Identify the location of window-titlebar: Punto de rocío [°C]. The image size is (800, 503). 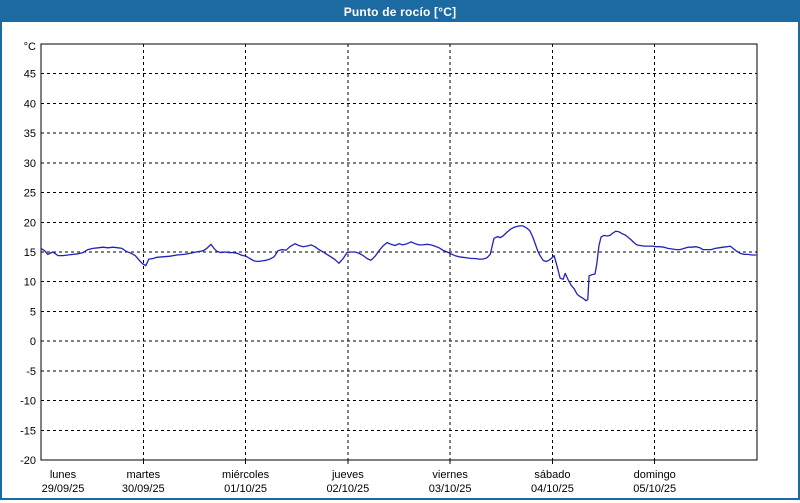
(400, 12).